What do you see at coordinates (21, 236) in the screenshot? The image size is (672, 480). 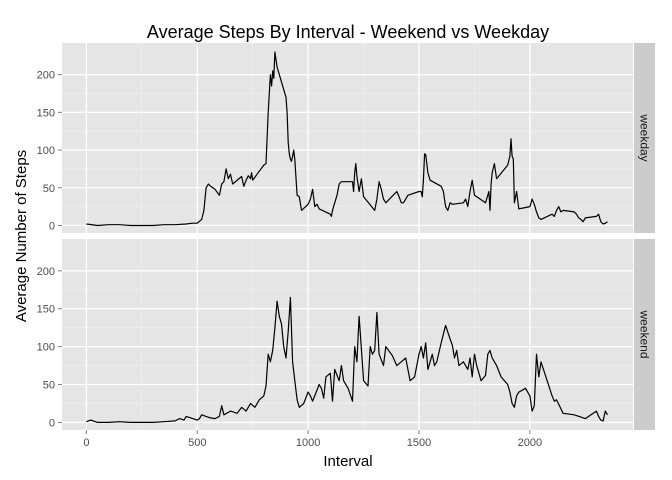 I see `y-axis-title: Average Number of Steps` at bounding box center [21, 236].